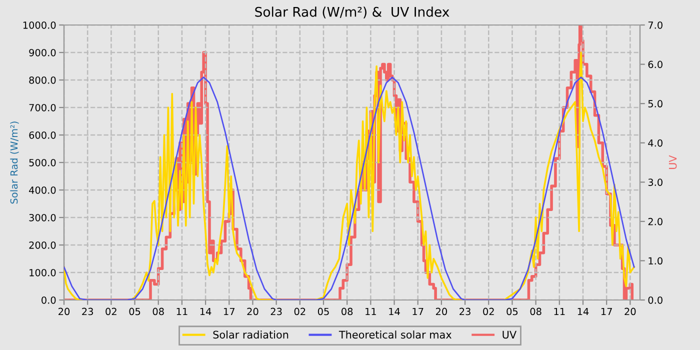 This screenshot has height=350, width=700. Describe the element at coordinates (655, 104) in the screenshot. I see `y2-tick-label: 5.0` at that location.